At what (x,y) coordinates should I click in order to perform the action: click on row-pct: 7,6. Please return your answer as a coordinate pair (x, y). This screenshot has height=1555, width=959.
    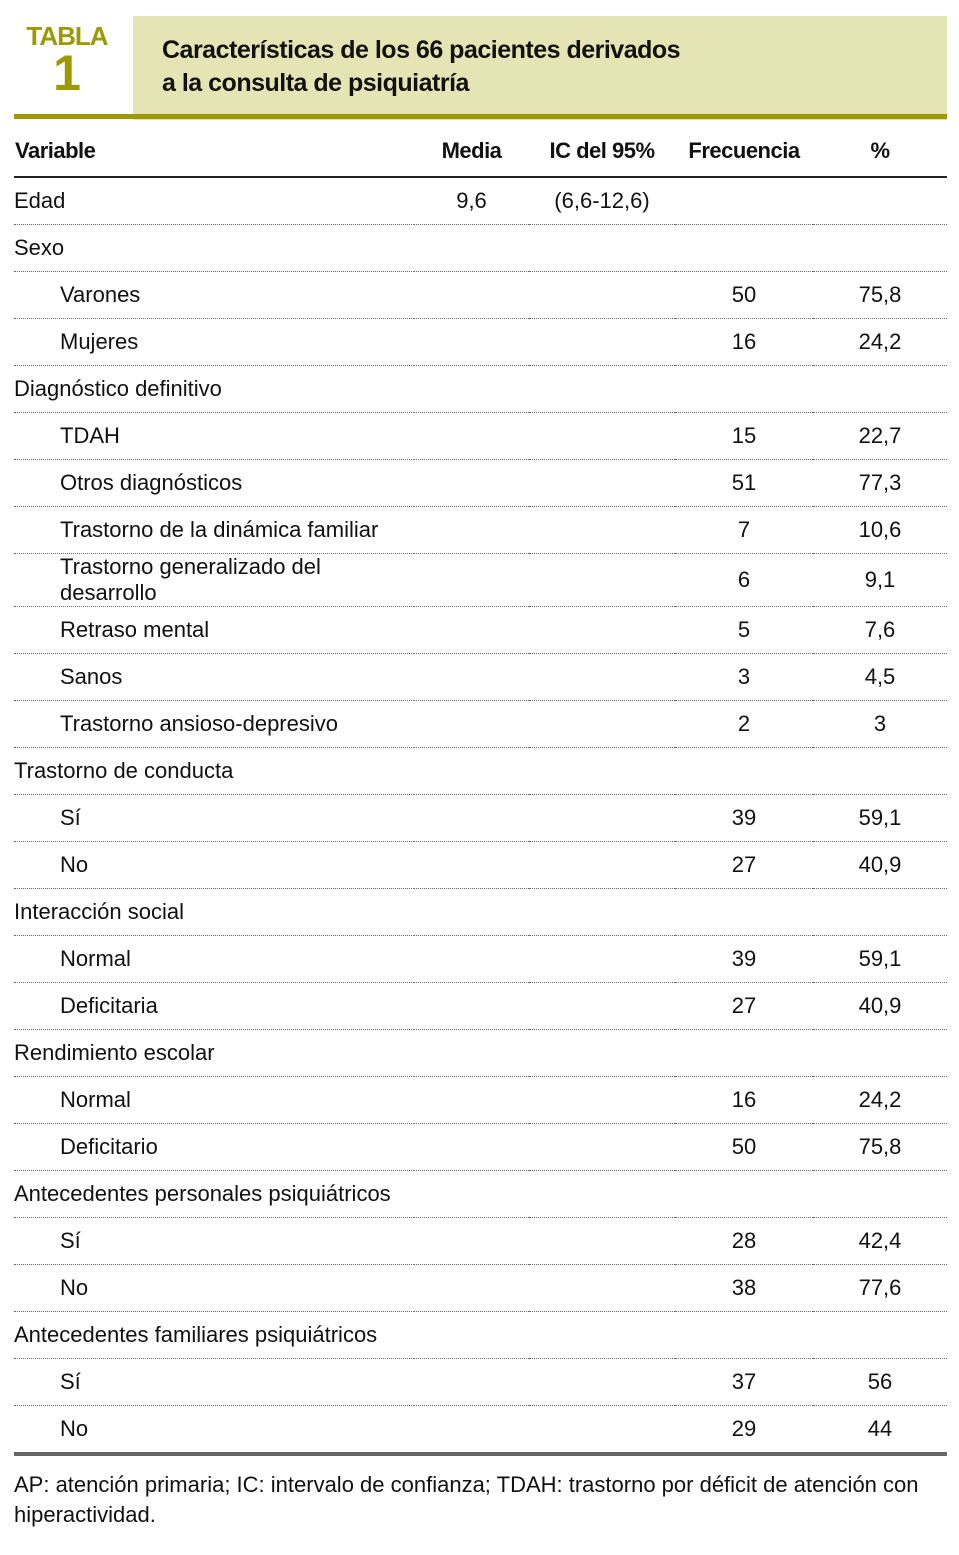
    Looking at the image, I should click on (880, 630).